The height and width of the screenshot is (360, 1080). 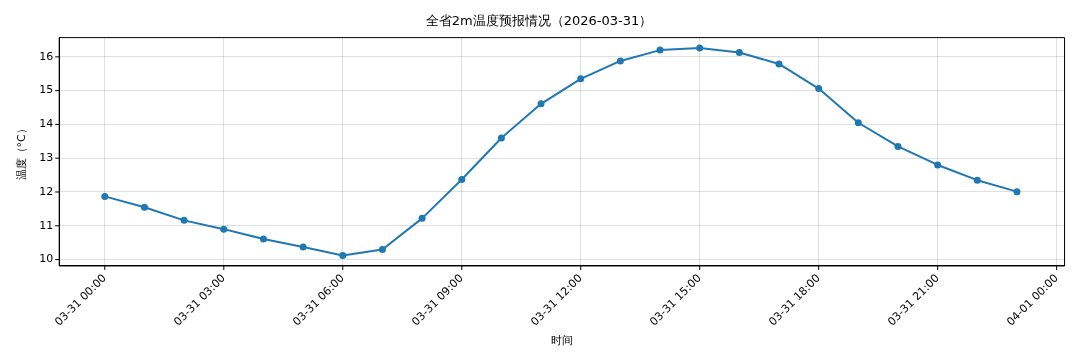 What do you see at coordinates (46, 56) in the screenshot?
I see `y-tick-label: 16` at bounding box center [46, 56].